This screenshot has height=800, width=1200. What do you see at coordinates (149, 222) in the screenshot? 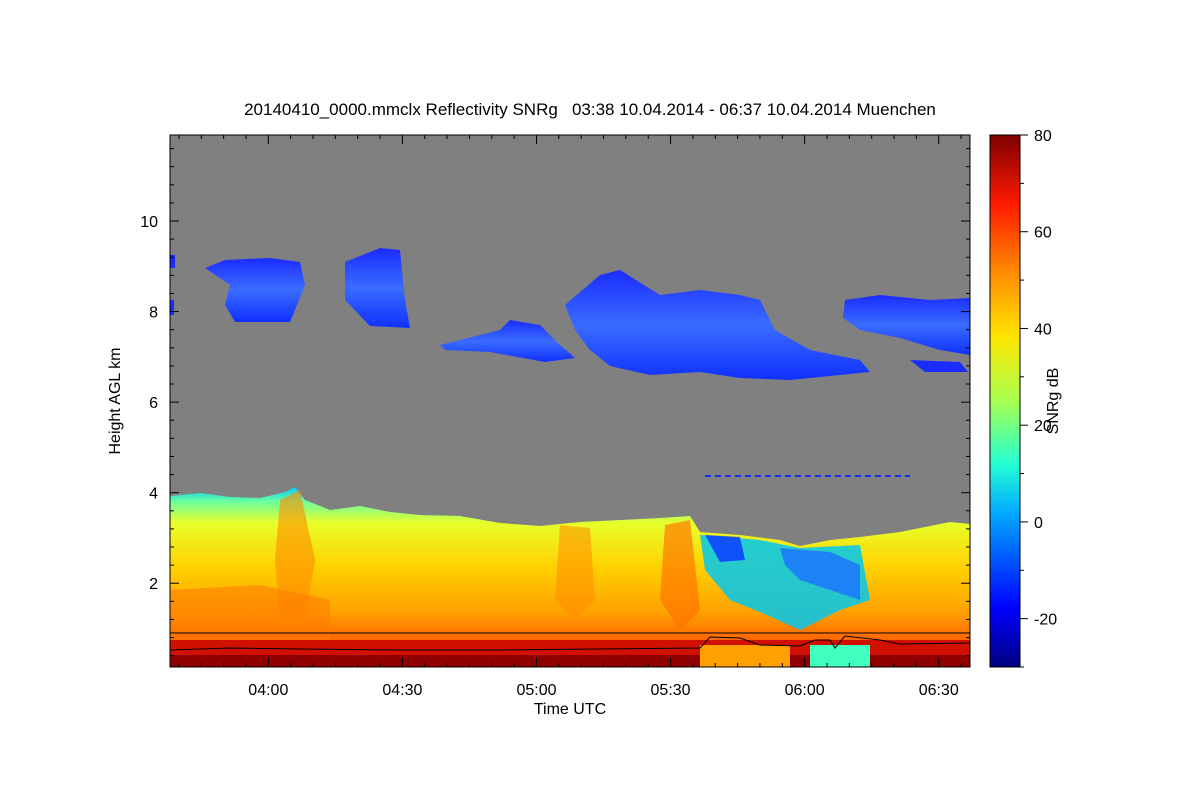
I see `y-tick-label: 10` at bounding box center [149, 222].